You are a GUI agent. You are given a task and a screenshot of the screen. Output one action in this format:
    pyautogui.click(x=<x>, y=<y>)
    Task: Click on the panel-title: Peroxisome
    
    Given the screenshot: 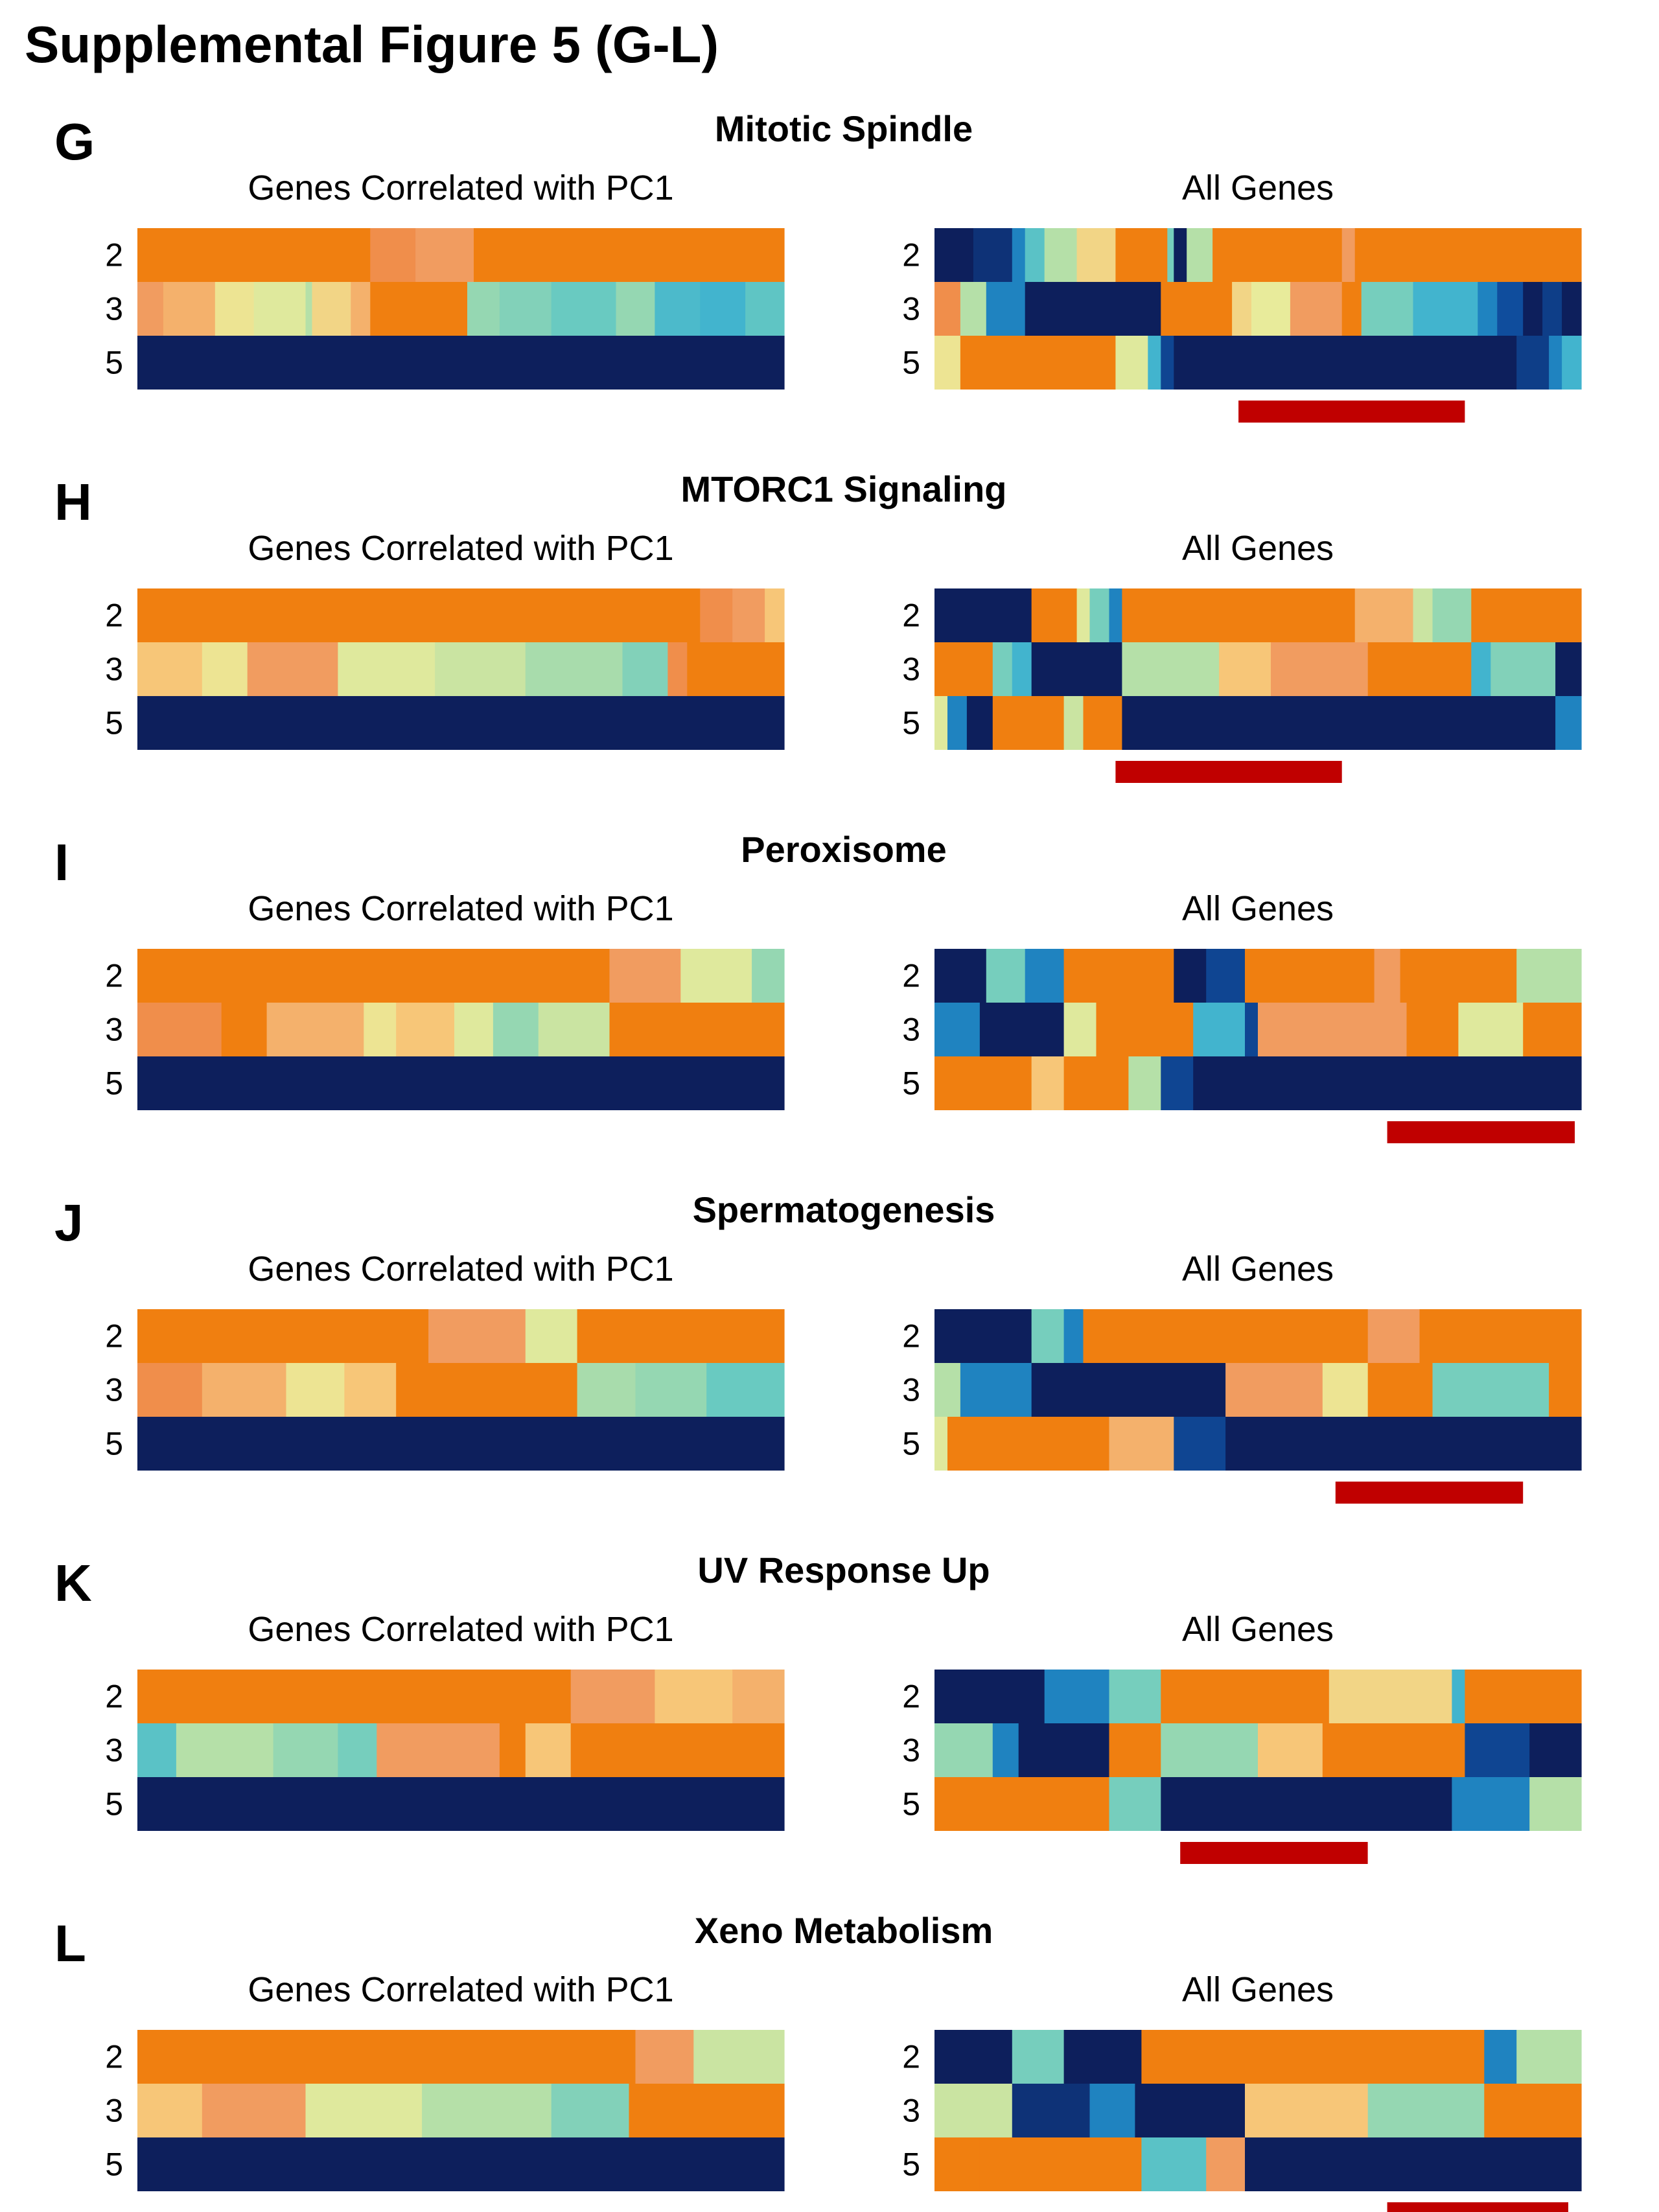 What is the action you would take?
    pyautogui.click(x=844, y=849)
    